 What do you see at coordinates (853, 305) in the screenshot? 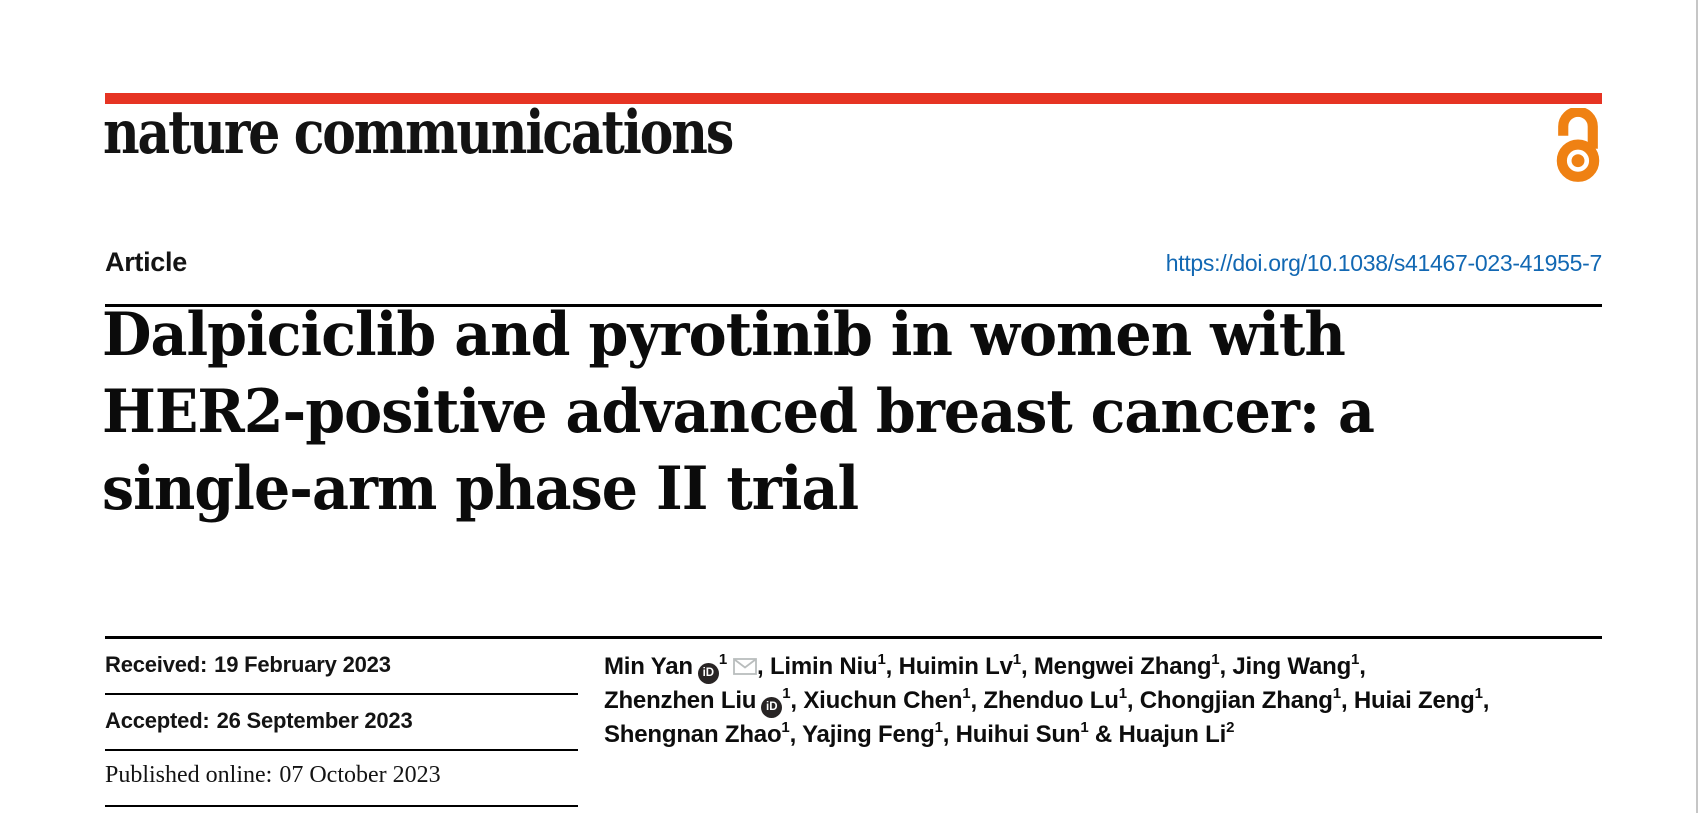
I see `divider-above-title` at bounding box center [853, 305].